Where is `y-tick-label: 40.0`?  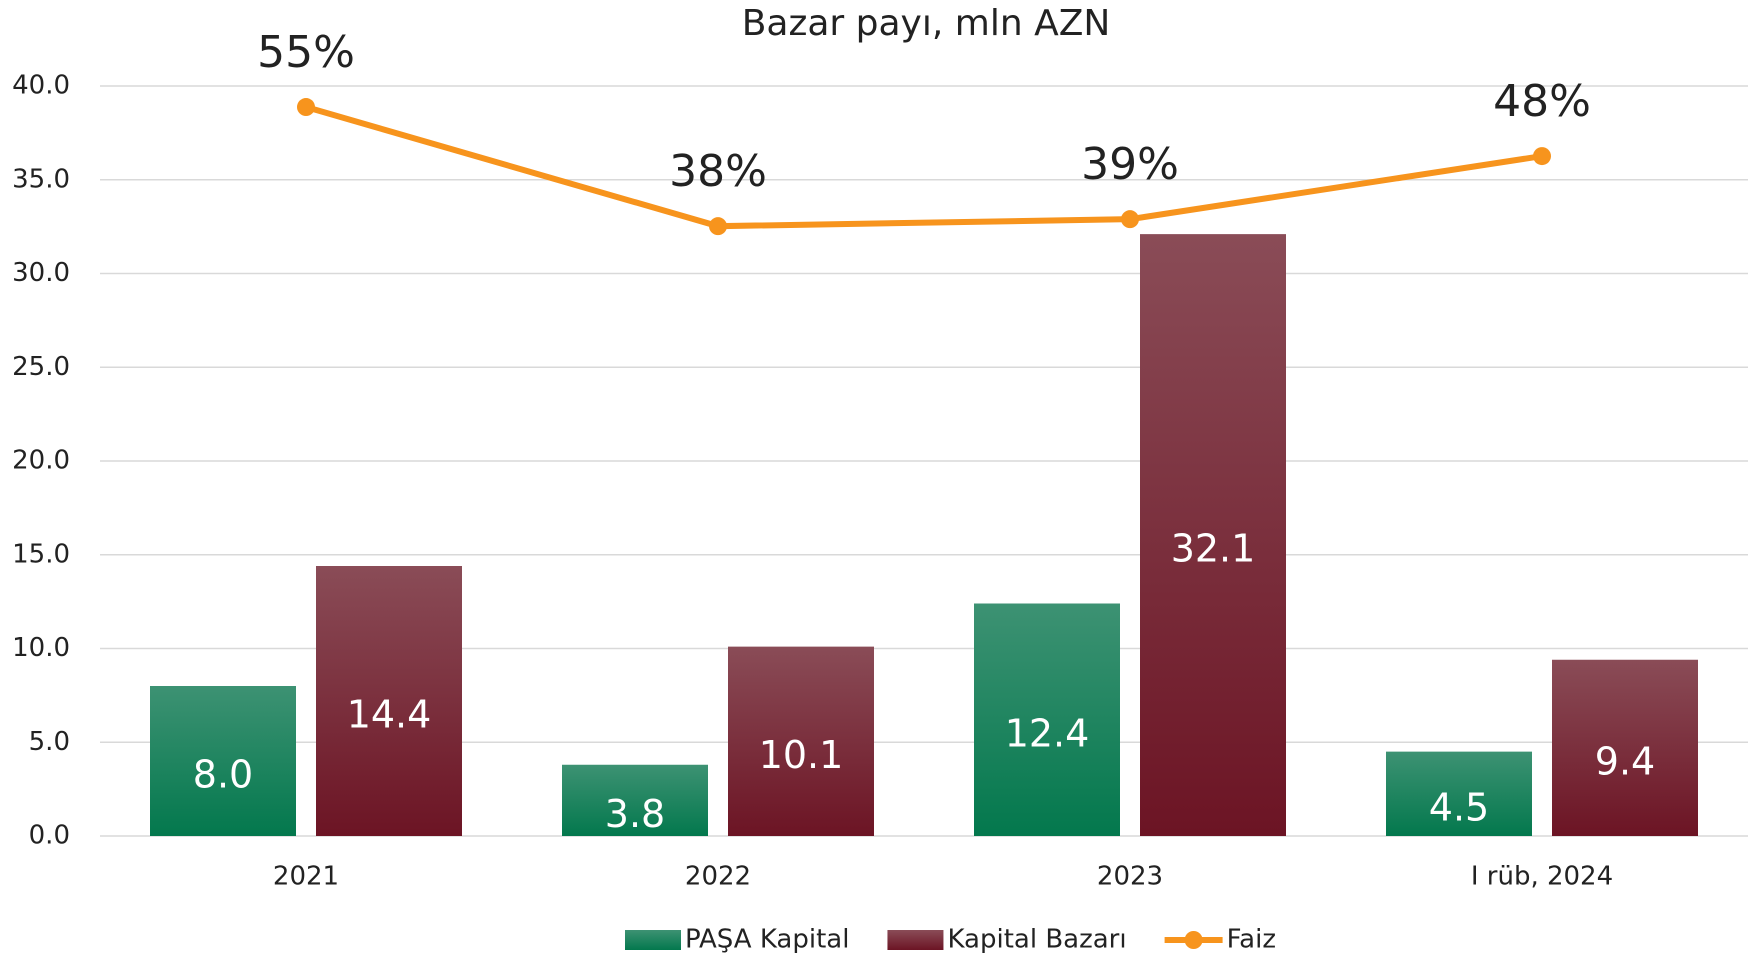 y-tick-label: 40.0 is located at coordinates (41, 86).